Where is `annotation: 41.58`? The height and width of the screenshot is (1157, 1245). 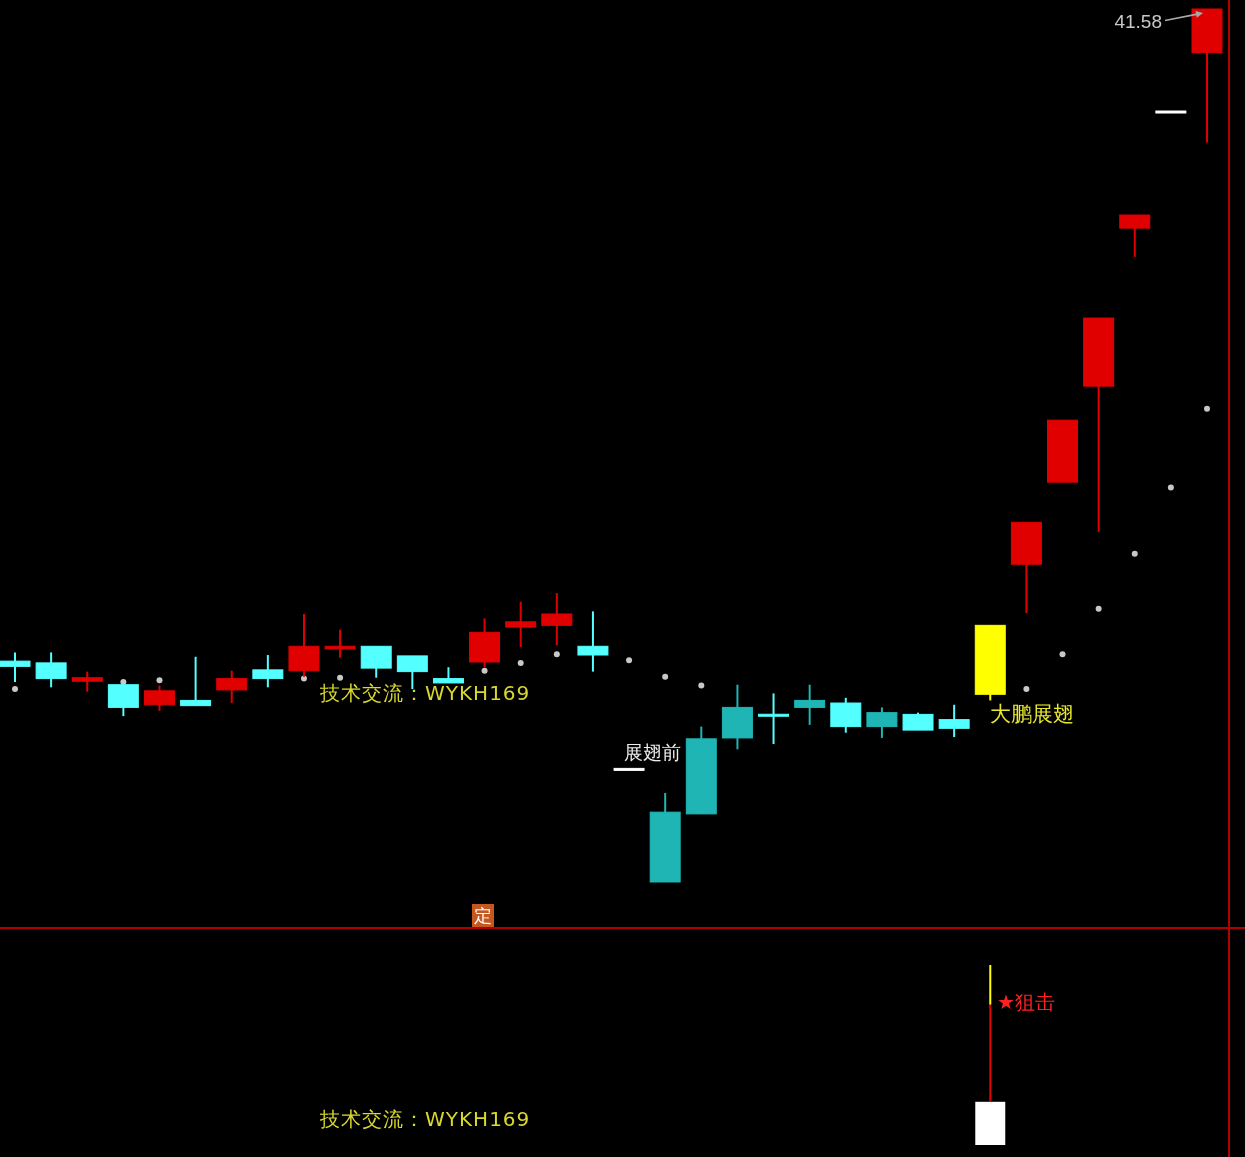 annotation: 41.58 is located at coordinates (1138, 21).